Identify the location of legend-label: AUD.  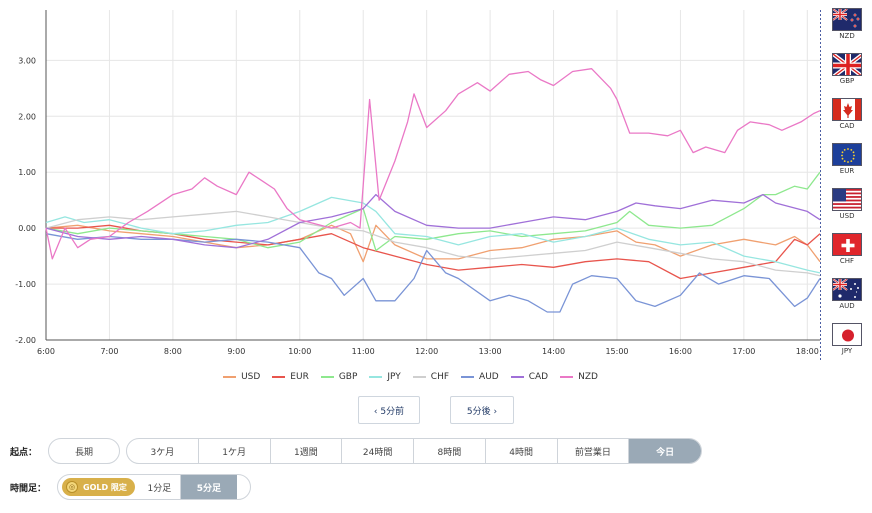
(489, 377).